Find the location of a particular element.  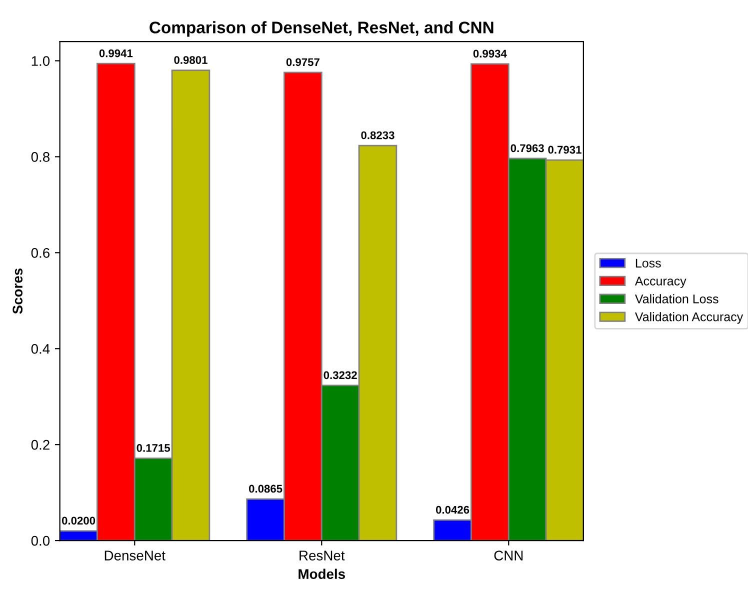

data-label: 0.1715 is located at coordinates (153, 448).